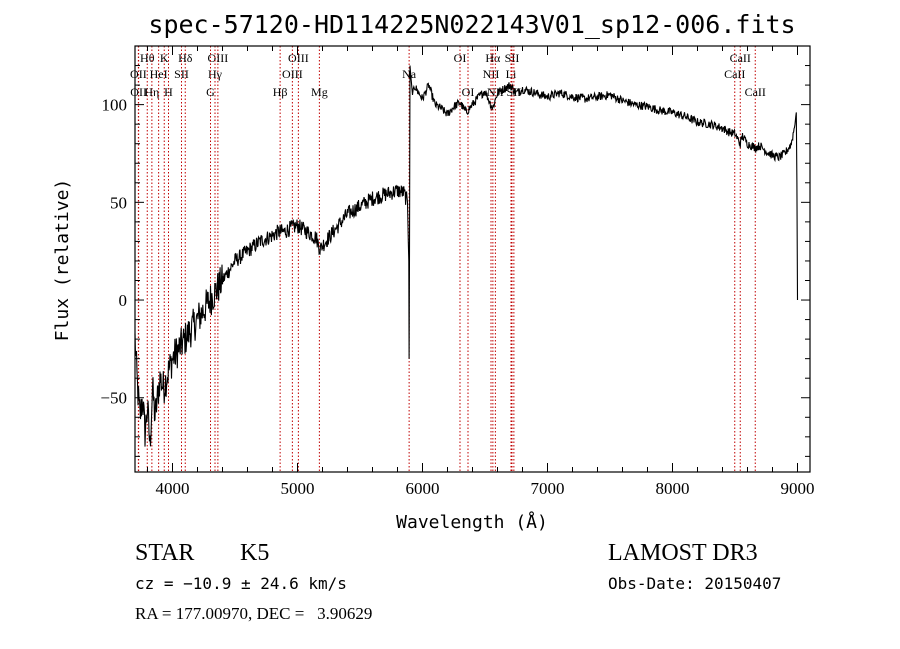 The width and height of the screenshot is (900, 649). What do you see at coordinates (218, 58) in the screenshot?
I see `line-label-9: OIII` at bounding box center [218, 58].